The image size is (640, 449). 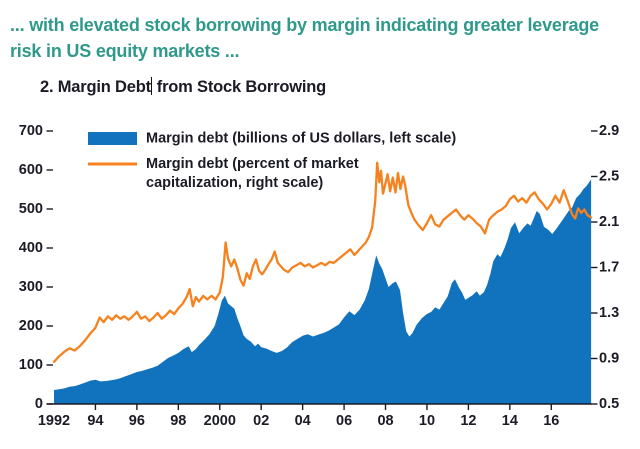 What do you see at coordinates (344, 421) in the screenshot?
I see `svg-text: 06` at bounding box center [344, 421].